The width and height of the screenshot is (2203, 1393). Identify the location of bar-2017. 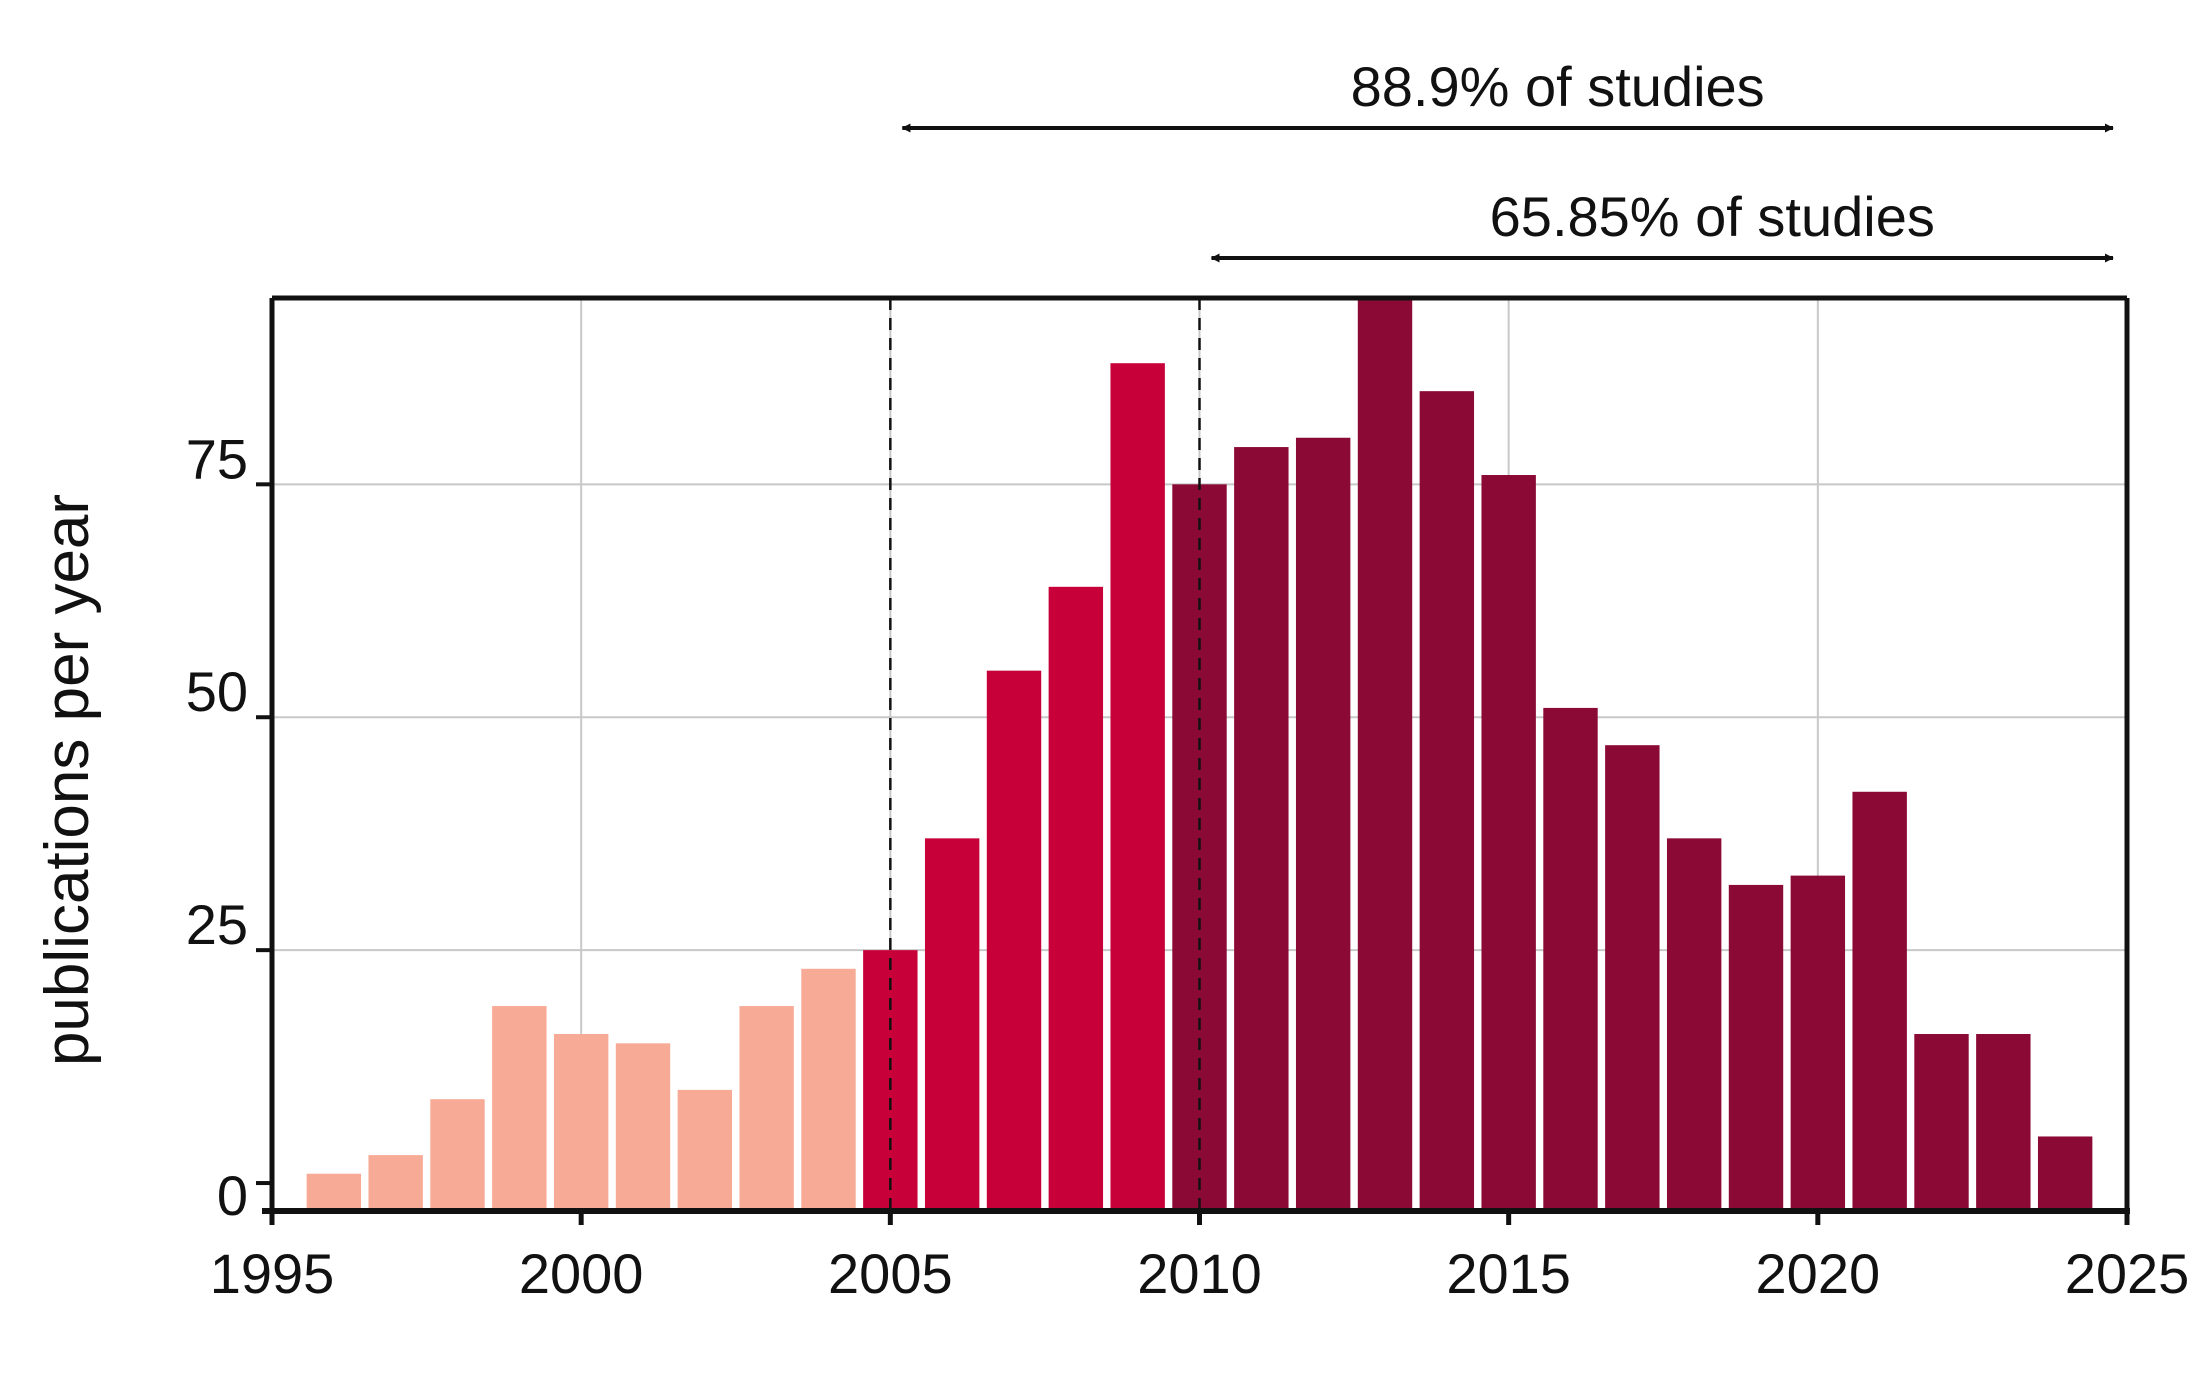
(1632, 978).